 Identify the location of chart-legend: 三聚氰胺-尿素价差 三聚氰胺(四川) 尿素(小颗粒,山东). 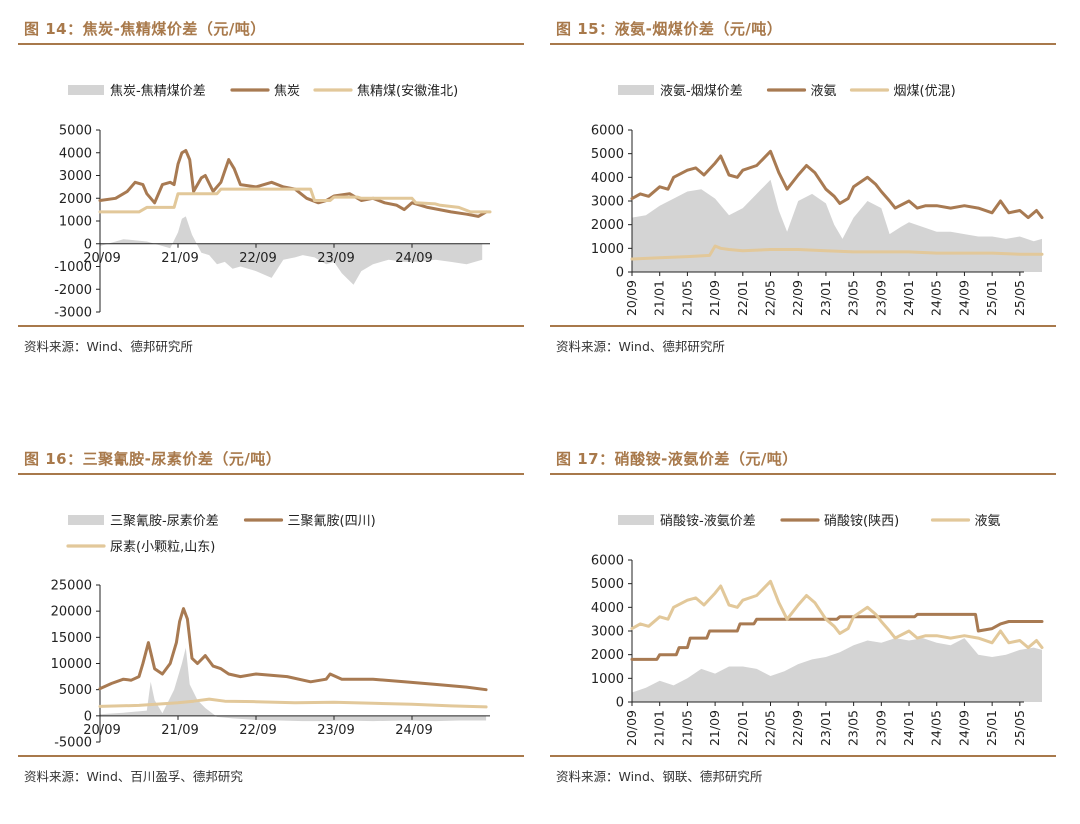
(221, 534).